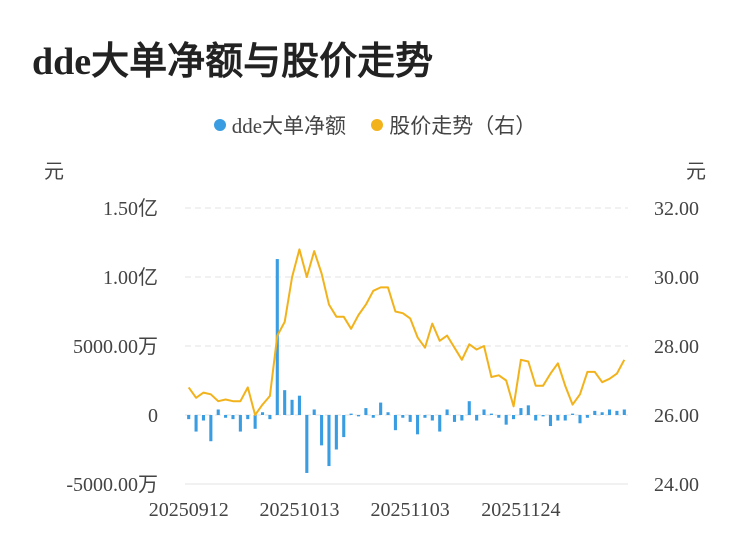 The height and width of the screenshot is (558, 750). I want to click on right-axis-unit: 元, so click(696, 172).